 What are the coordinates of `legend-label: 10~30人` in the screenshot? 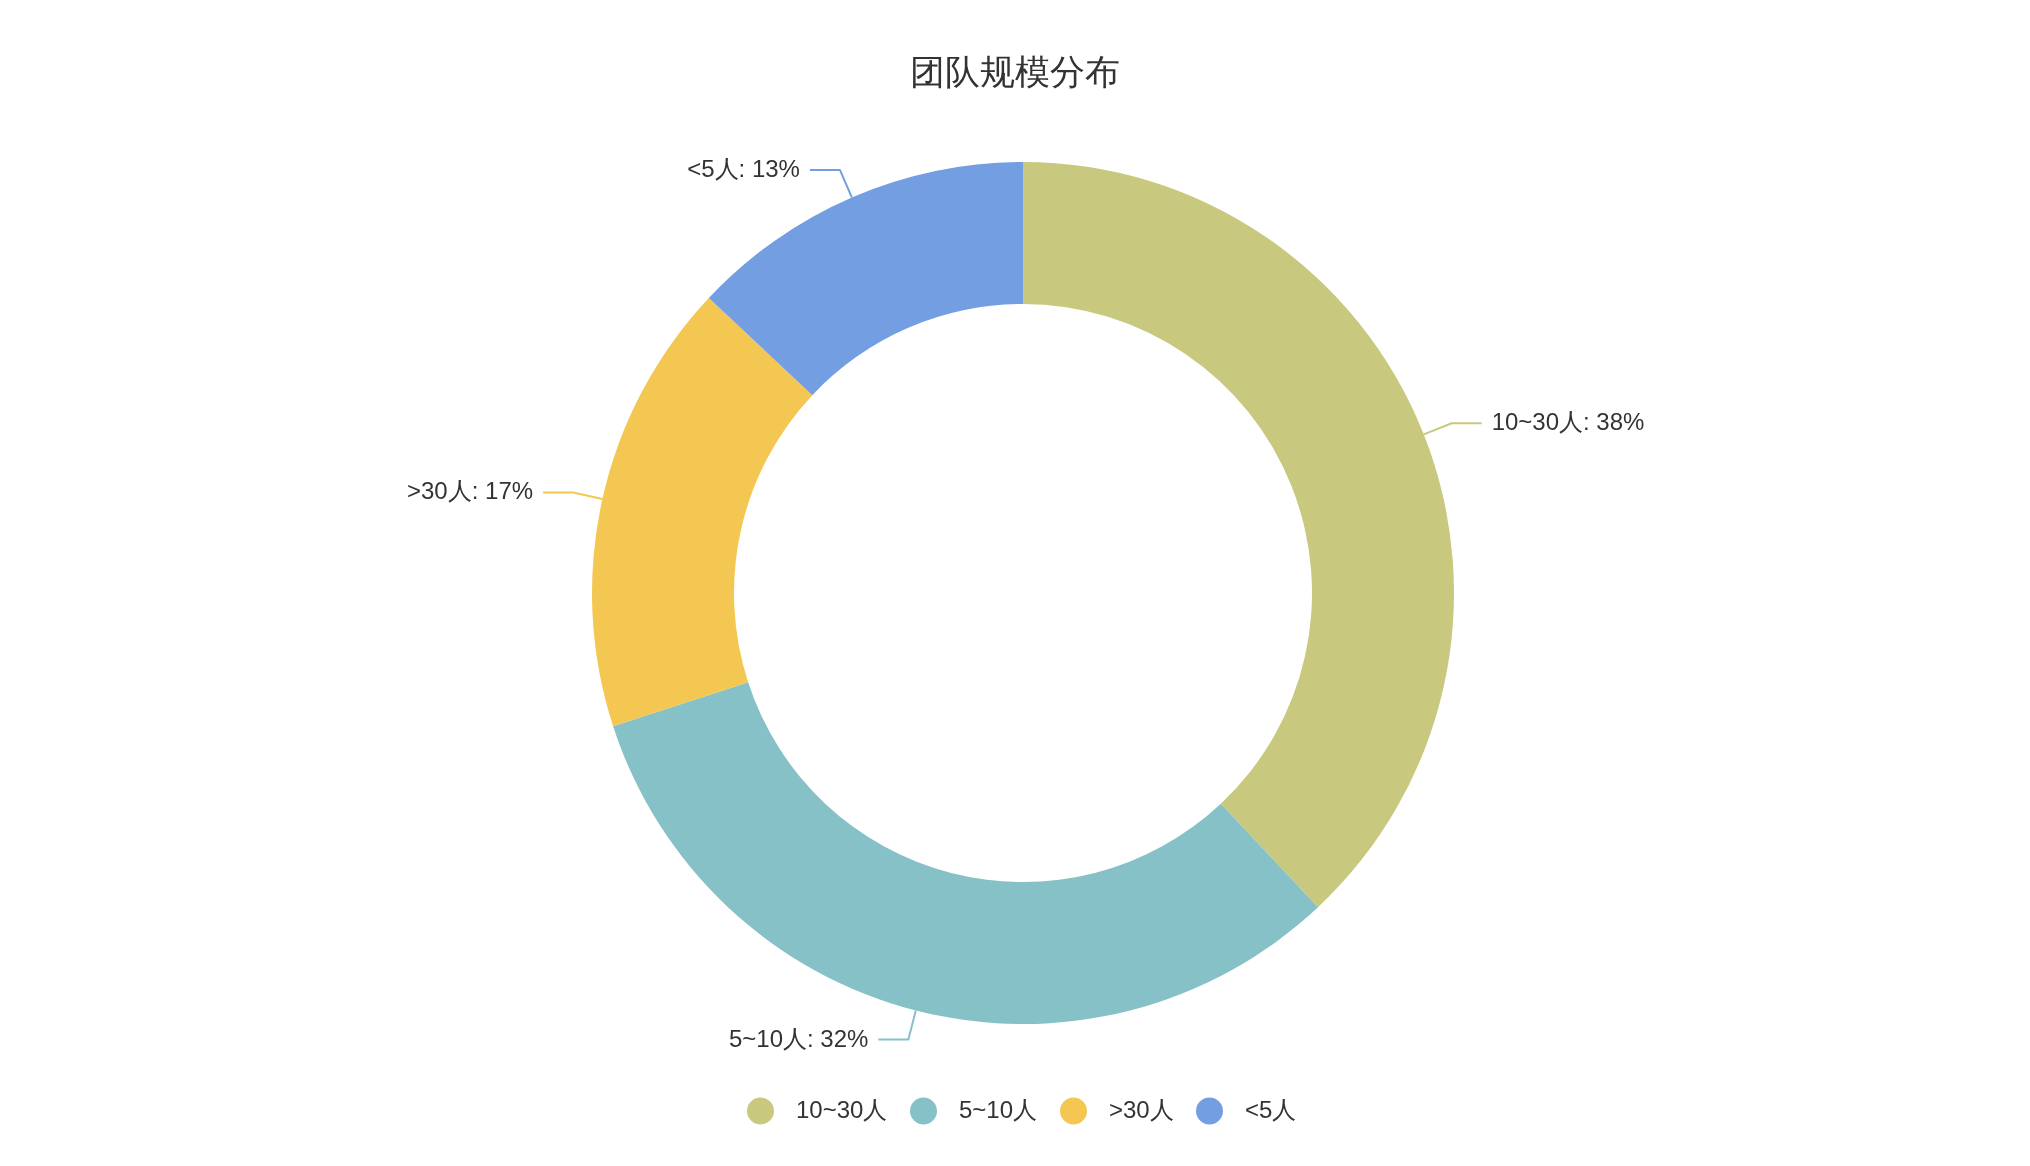 It's located at (842, 1109).